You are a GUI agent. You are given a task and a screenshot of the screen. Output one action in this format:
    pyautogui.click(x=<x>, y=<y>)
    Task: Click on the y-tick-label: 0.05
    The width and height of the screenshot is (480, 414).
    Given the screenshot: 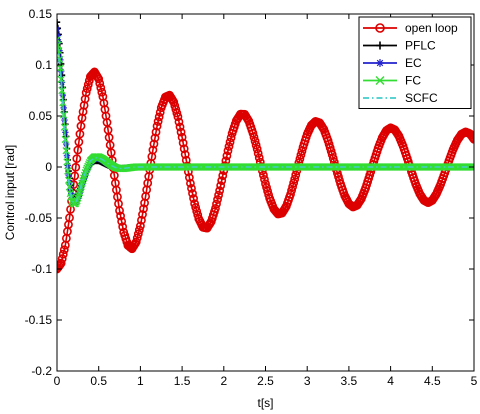 What is the action you would take?
    pyautogui.click(x=41, y=116)
    